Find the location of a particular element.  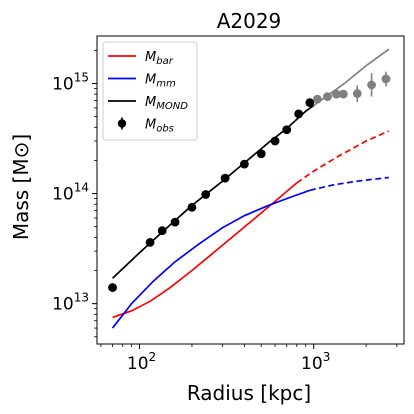

legend-obs-label: Mobs is located at coordinates (159, 126).